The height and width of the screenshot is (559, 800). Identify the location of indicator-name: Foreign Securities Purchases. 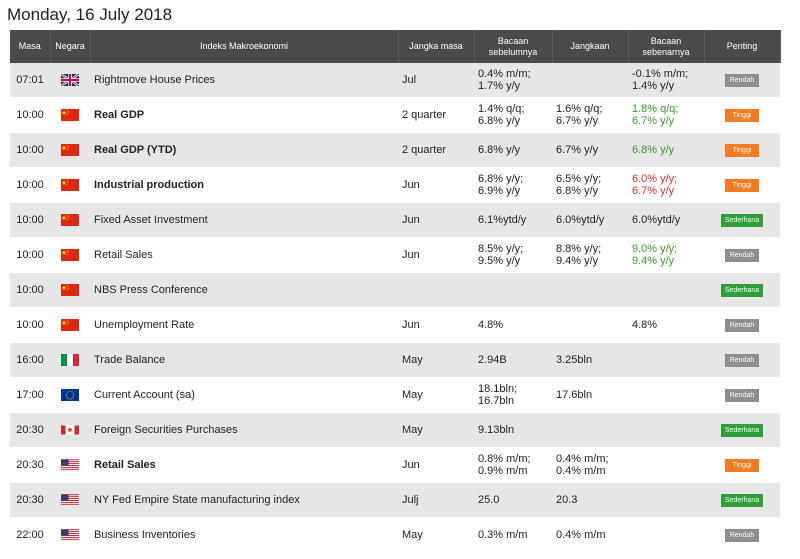
(244, 430).